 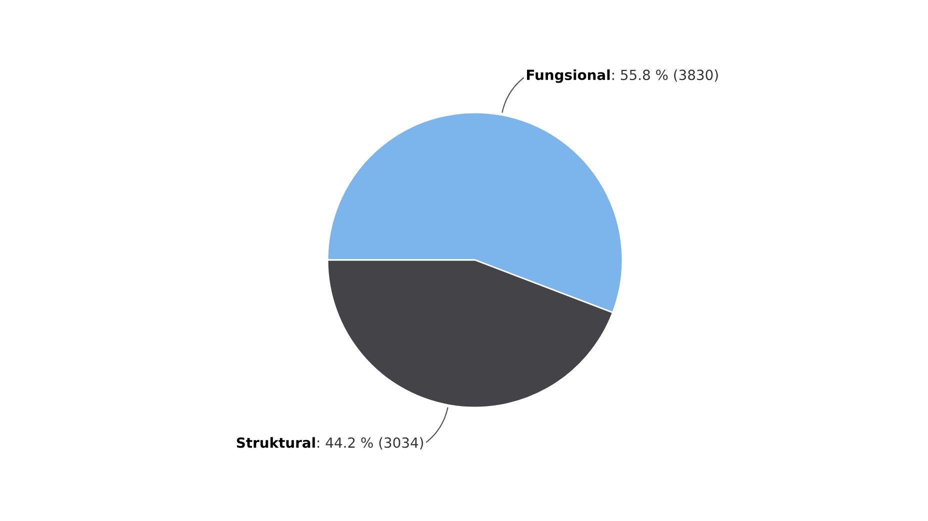 What do you see at coordinates (568, 76) in the screenshot?
I see `slice-label: Fungsional` at bounding box center [568, 76].